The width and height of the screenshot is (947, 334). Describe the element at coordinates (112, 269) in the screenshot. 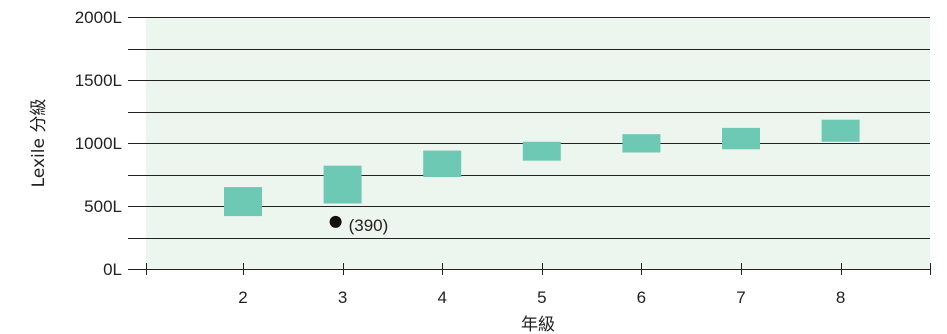

I see `y-tick-label: 0L` at that location.